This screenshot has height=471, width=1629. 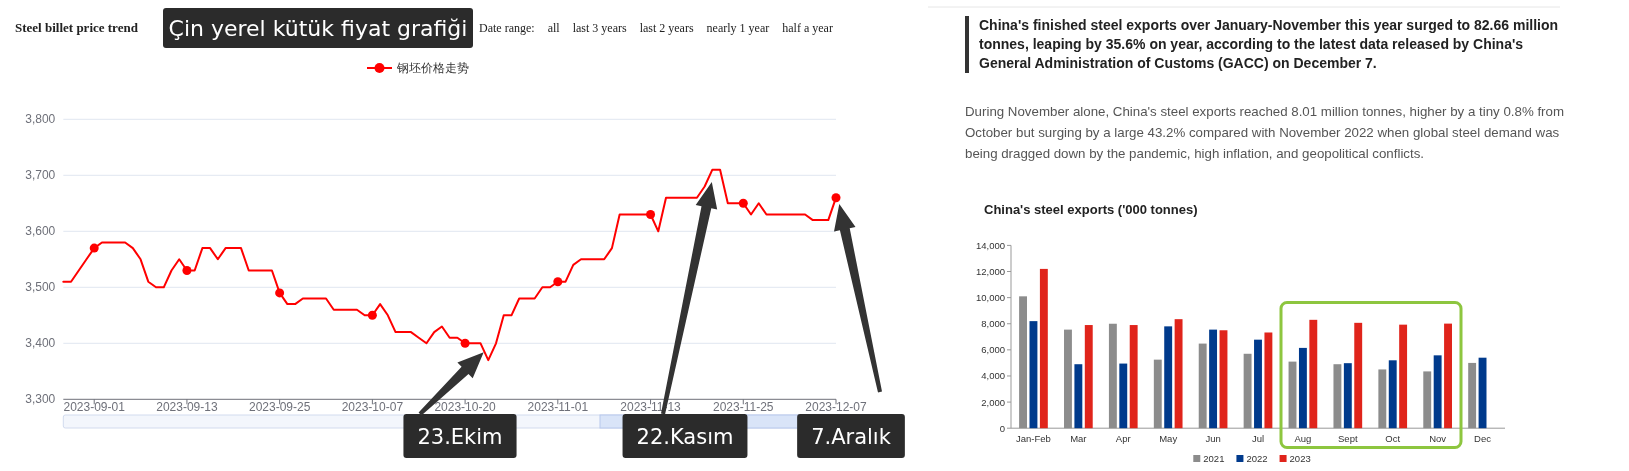 What do you see at coordinates (993, 350) in the screenshot?
I see `y-tick-label: 6,000` at bounding box center [993, 350].